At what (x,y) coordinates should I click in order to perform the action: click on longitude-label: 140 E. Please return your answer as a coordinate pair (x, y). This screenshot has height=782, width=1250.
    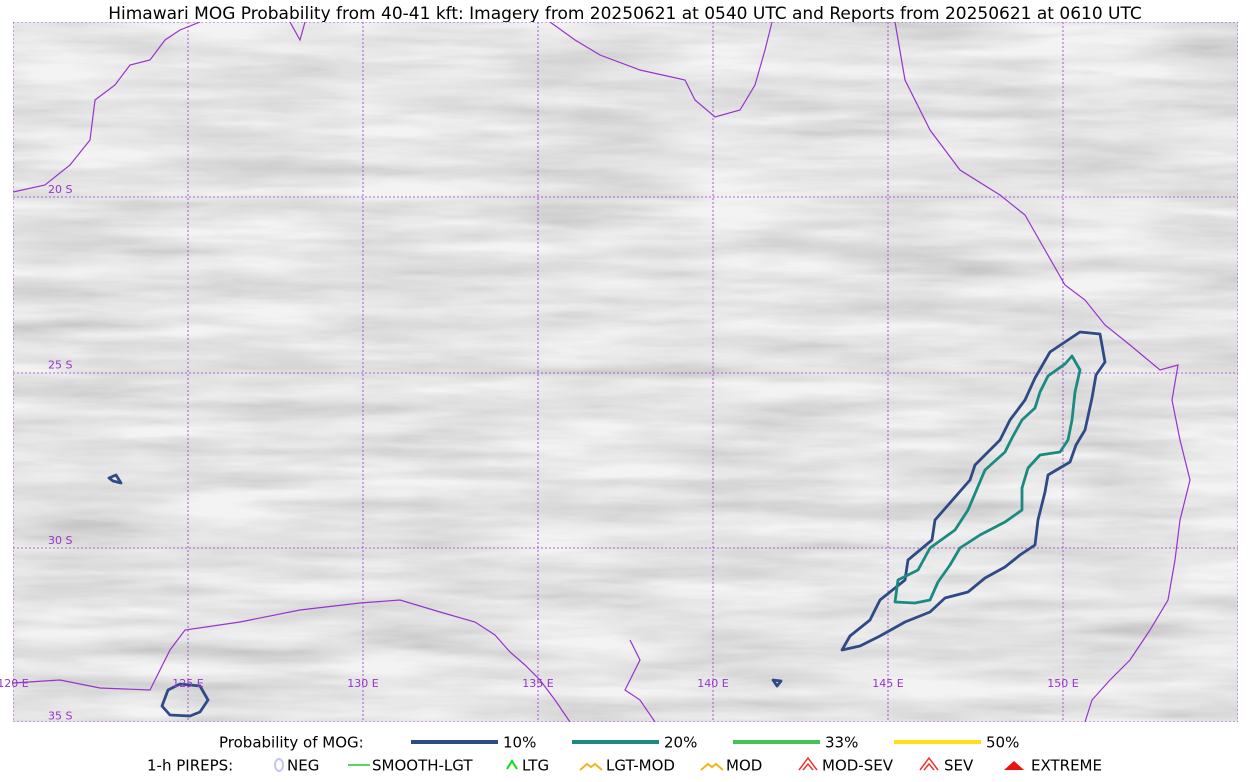
    Looking at the image, I should click on (712, 683).